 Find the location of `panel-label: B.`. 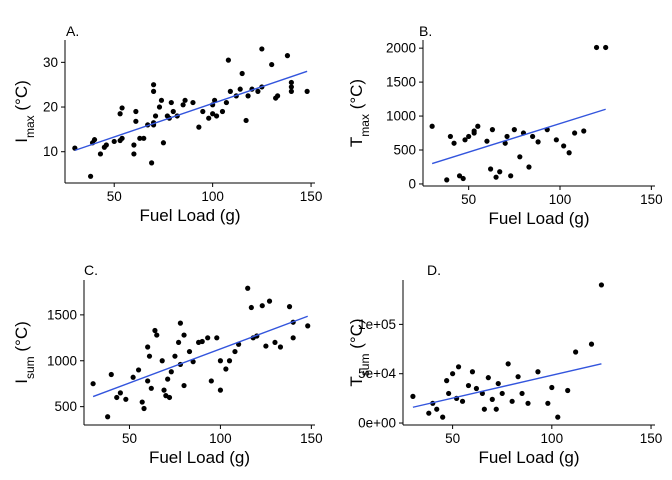

panel-label: B. is located at coordinates (425, 31).